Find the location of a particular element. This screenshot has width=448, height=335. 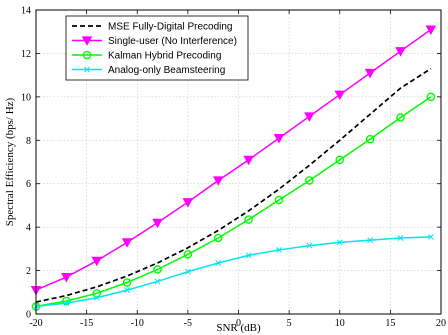

x-tick-label: -5 is located at coordinates (188, 323).